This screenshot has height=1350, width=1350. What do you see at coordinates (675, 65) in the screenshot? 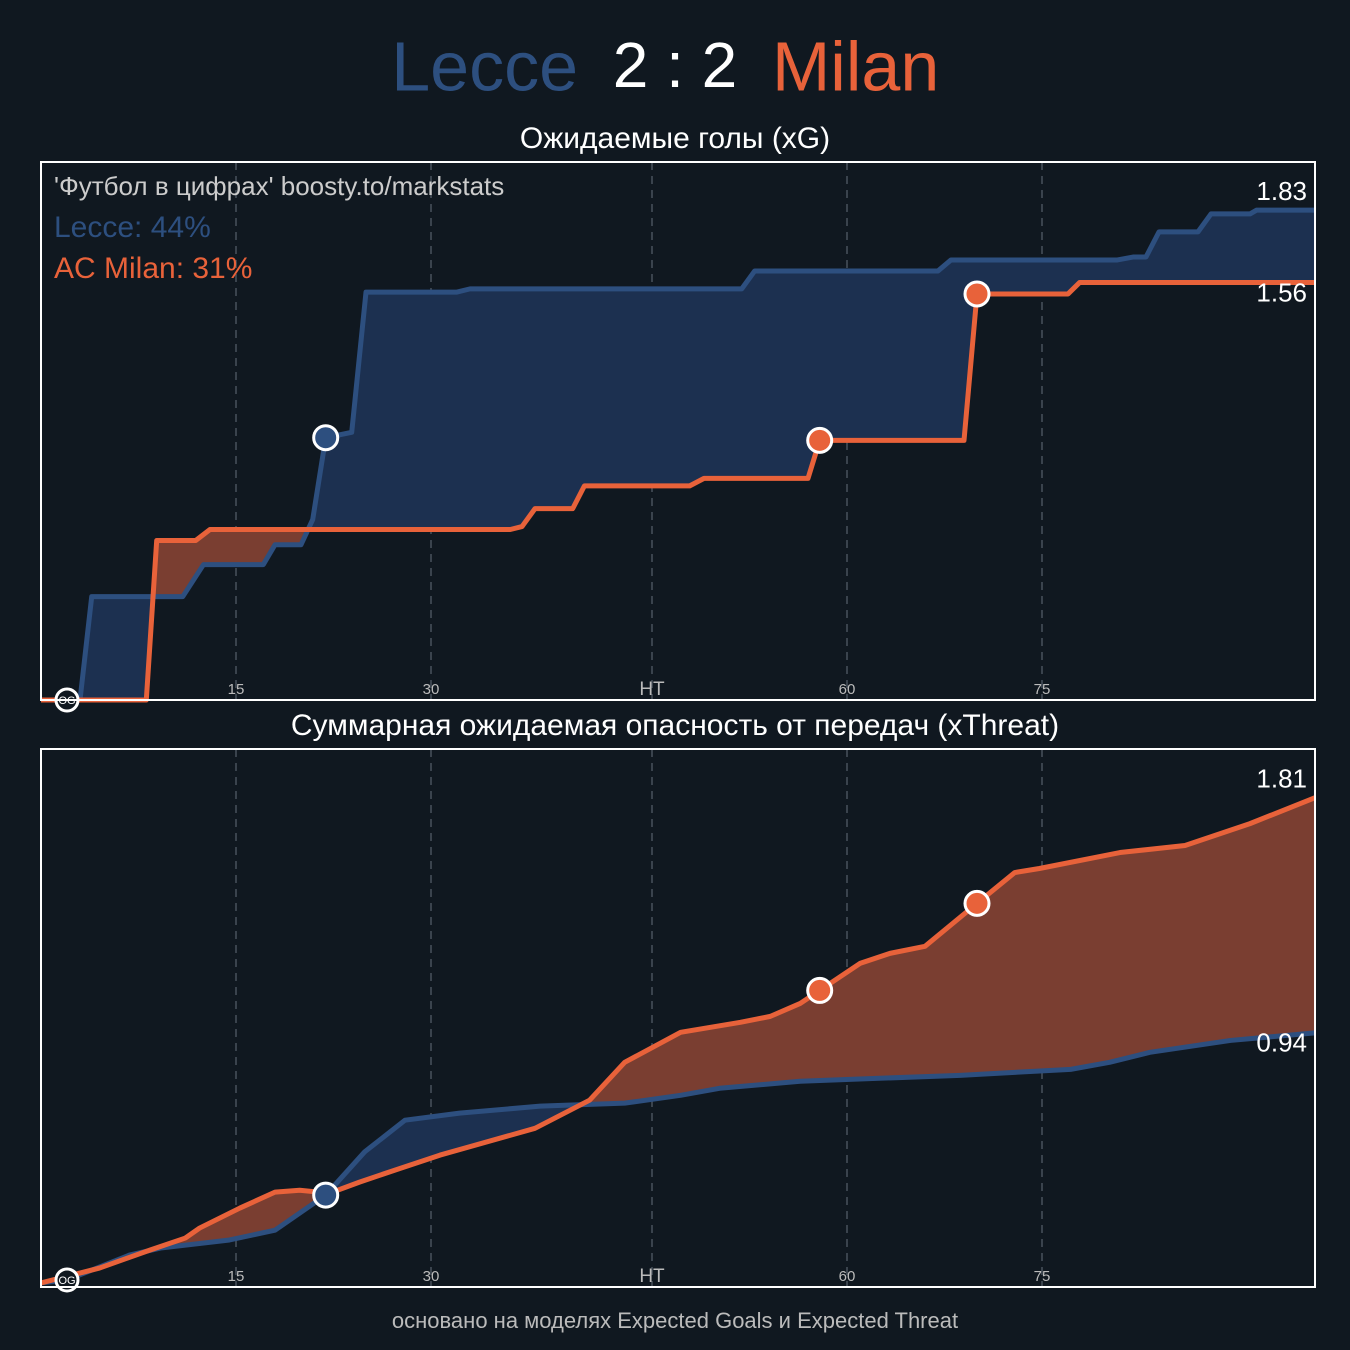
I see `score: 2` at bounding box center [675, 65].